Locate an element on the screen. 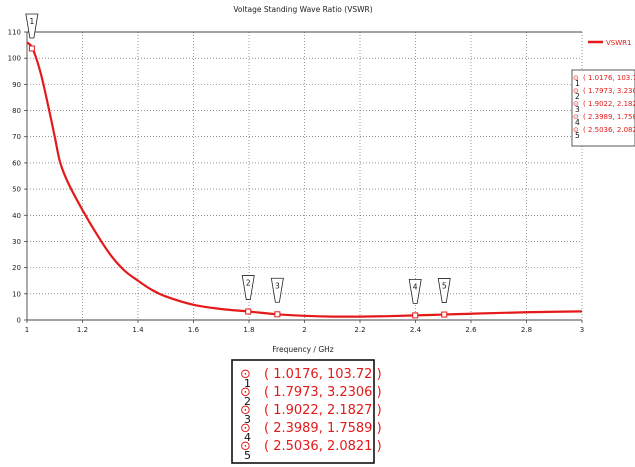 The image size is (635, 467). side-marker-icon-1: ⊙ is located at coordinates (576, 78).